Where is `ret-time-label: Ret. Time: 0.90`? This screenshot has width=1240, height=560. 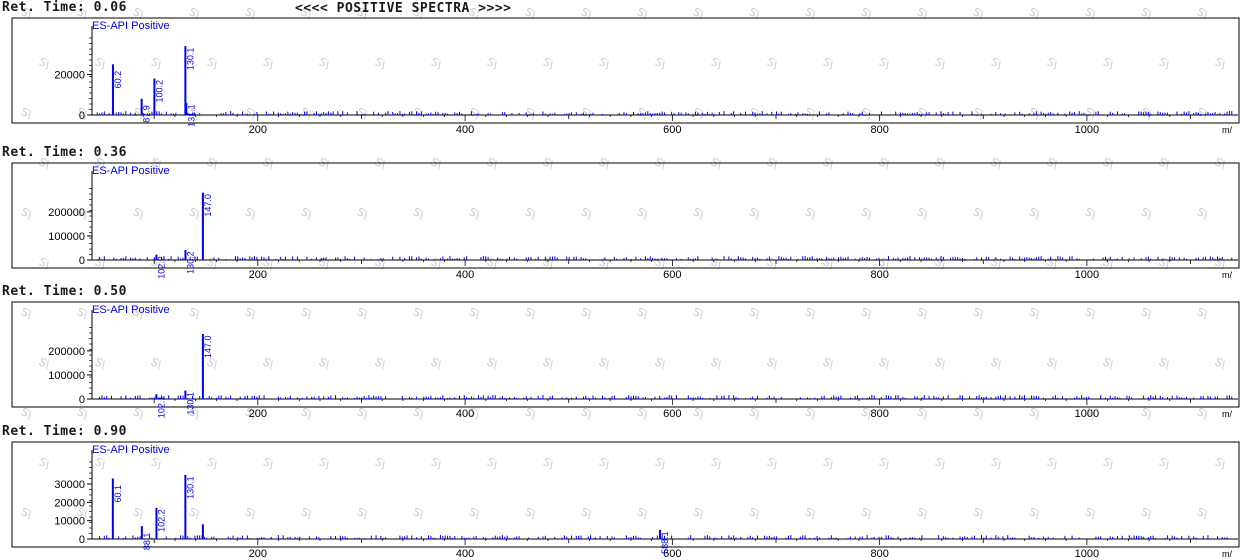
ret-time-label: Ret. Time: 0.90 is located at coordinates (64, 431).